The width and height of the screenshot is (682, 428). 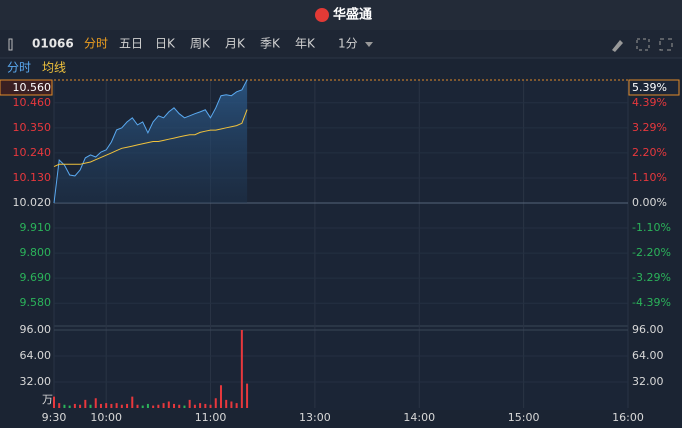 What do you see at coordinates (235, 44) in the screenshot?
I see `tab: 月K` at bounding box center [235, 44].